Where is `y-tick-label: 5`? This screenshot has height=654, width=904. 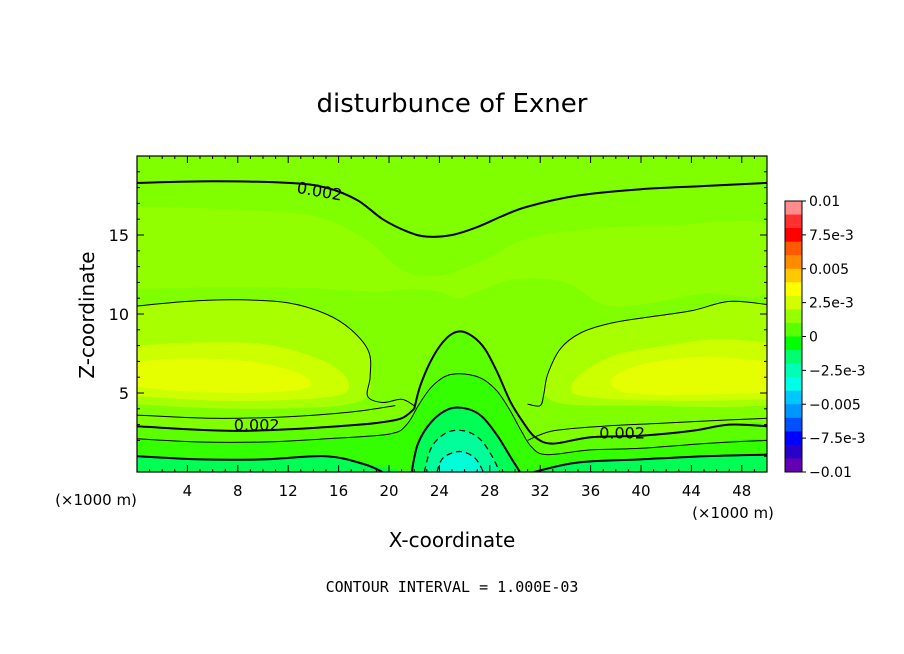
y-tick-label: 5 is located at coordinates (124, 393).